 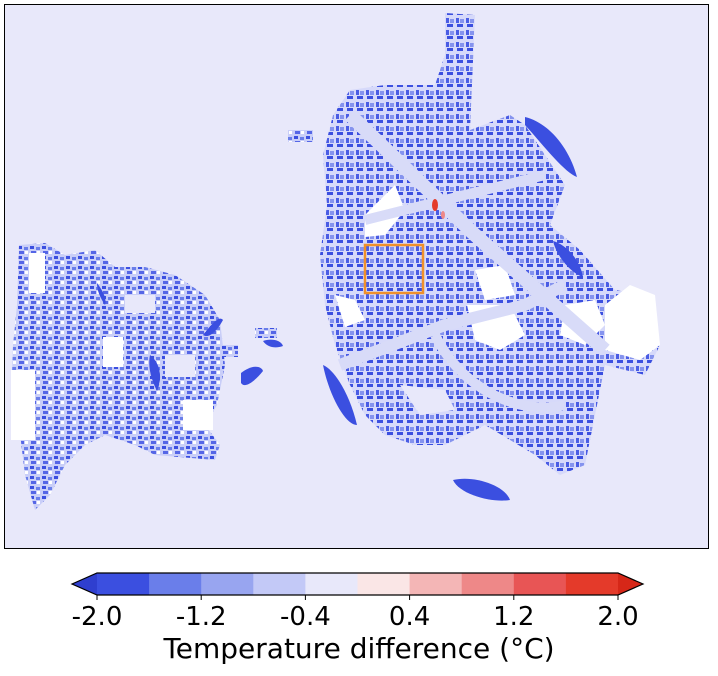 I want to click on colorbar: -2.0 -1.2 -0.4 0.4 1.2 2.0, so click(x=357, y=602).